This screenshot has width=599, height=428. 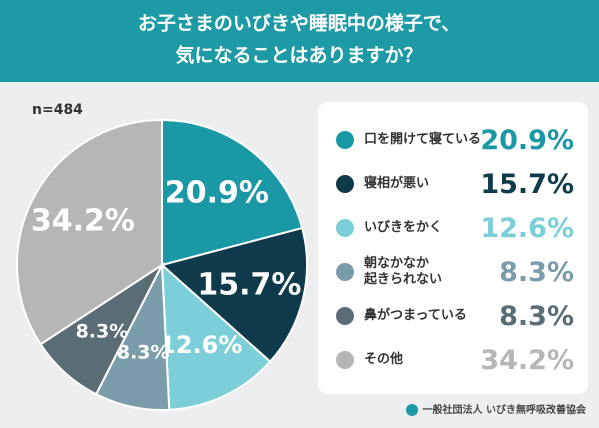 What do you see at coordinates (504, 409) in the screenshot?
I see `source: 一般社団法人 いびき無呼吸改善協会` at bounding box center [504, 409].